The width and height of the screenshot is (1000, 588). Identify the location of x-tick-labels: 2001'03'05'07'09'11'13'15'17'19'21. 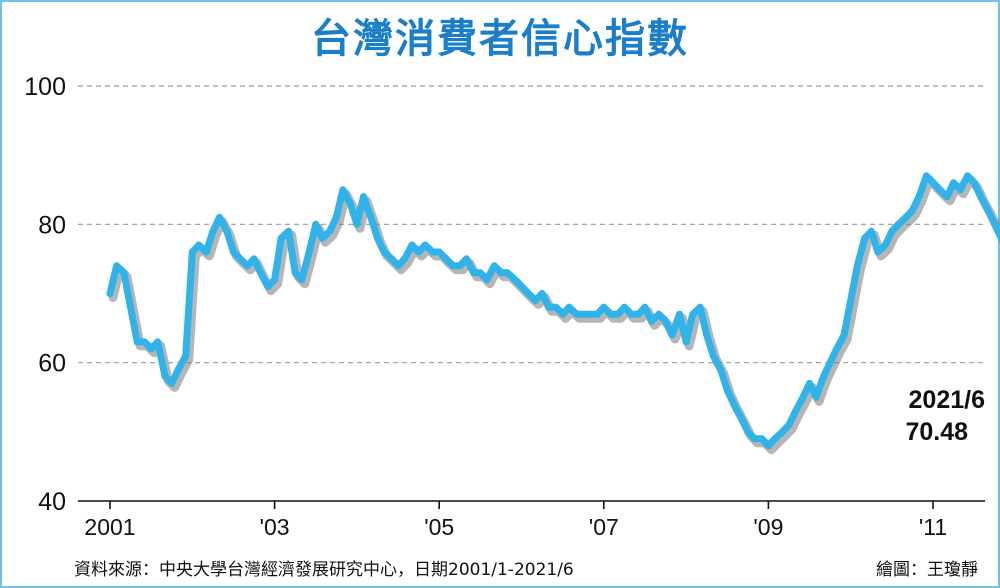
(515, 527).